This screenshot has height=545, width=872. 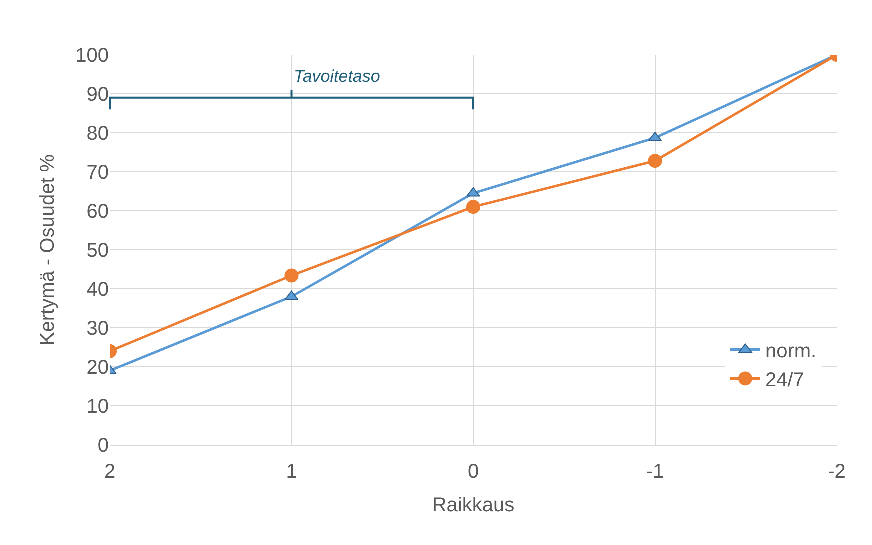 What do you see at coordinates (292, 472) in the screenshot?
I see `x-tick-label: 1` at bounding box center [292, 472].